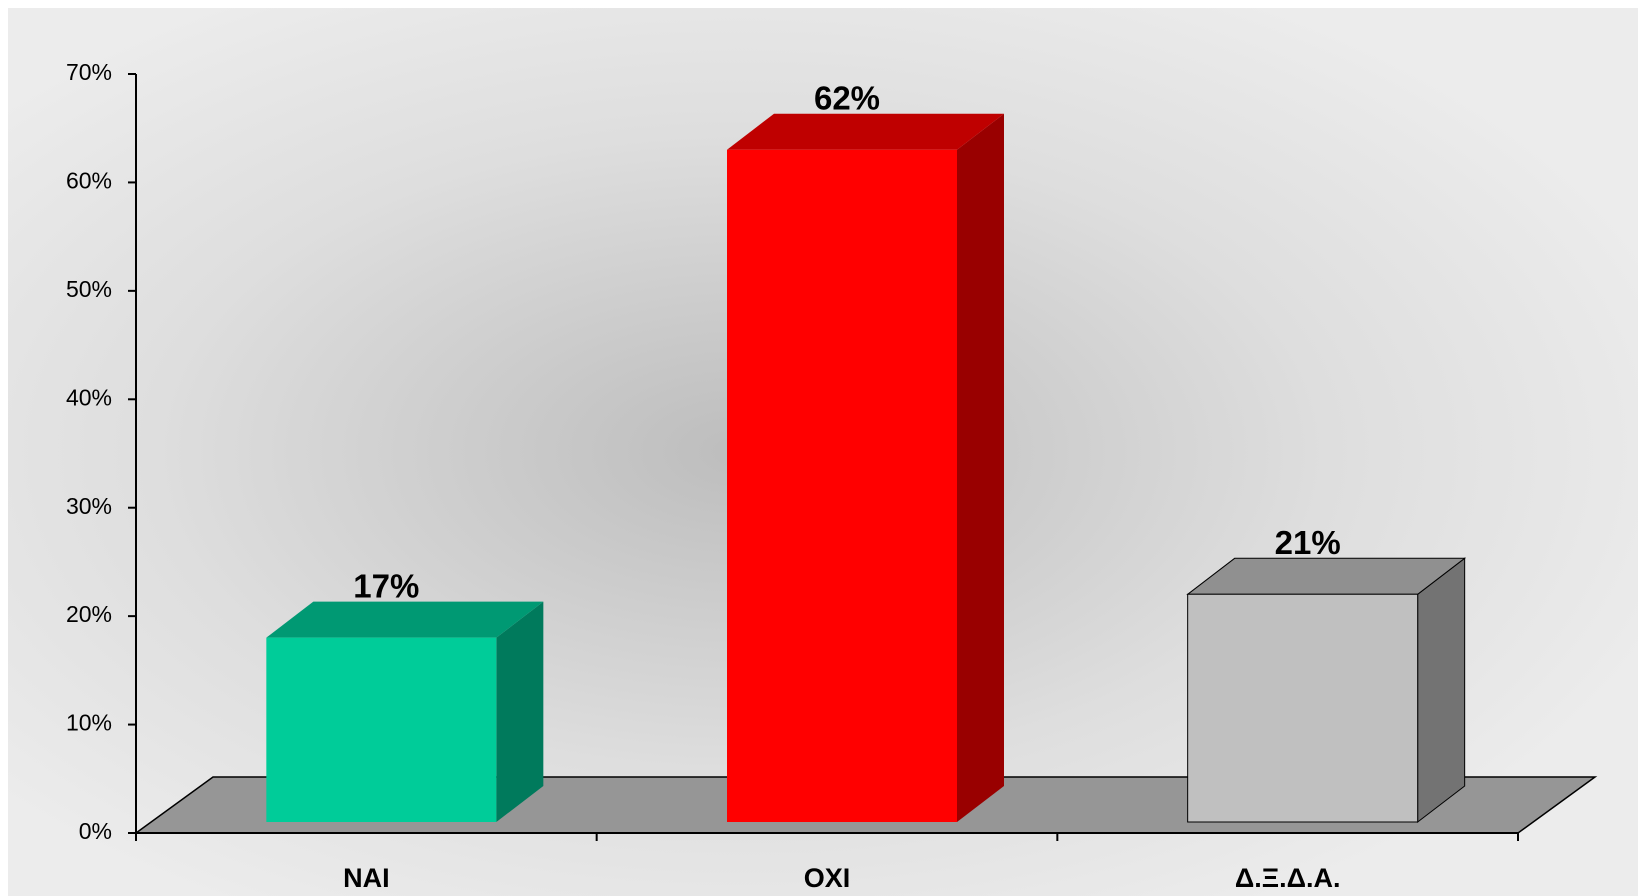 This screenshot has height=896, width=1638. What do you see at coordinates (89, 614) in the screenshot?
I see `y-tick-label: 20%` at bounding box center [89, 614].